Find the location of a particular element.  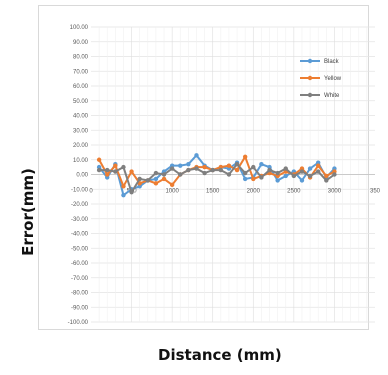

x-tick-label: 350 is located at coordinates (375, 192).